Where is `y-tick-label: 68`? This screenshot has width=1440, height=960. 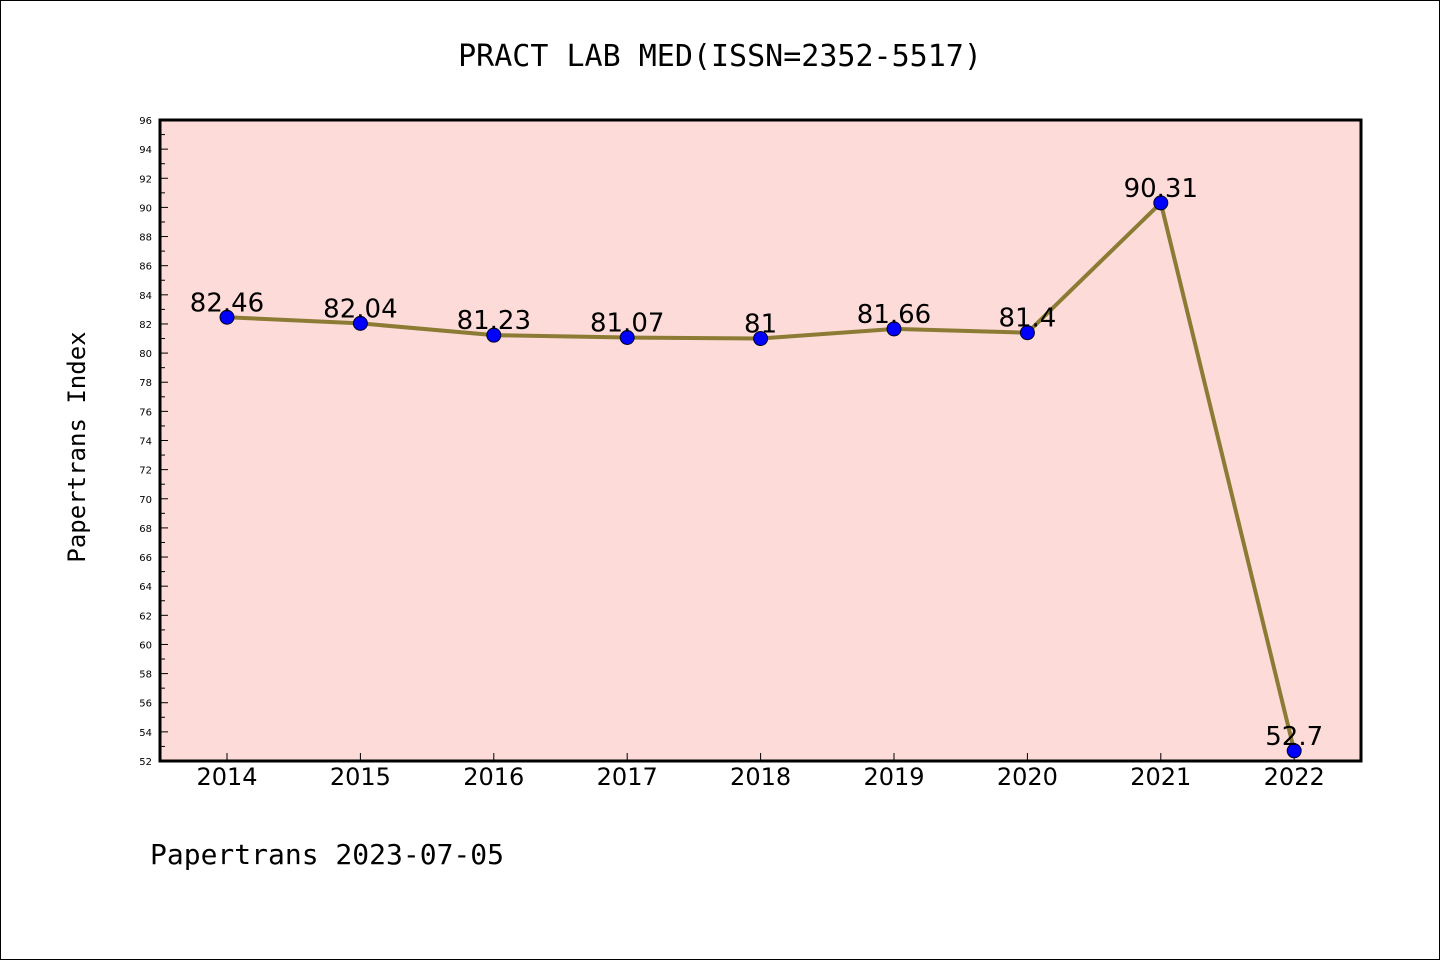 y-tick-label: 68 is located at coordinates (145, 529).